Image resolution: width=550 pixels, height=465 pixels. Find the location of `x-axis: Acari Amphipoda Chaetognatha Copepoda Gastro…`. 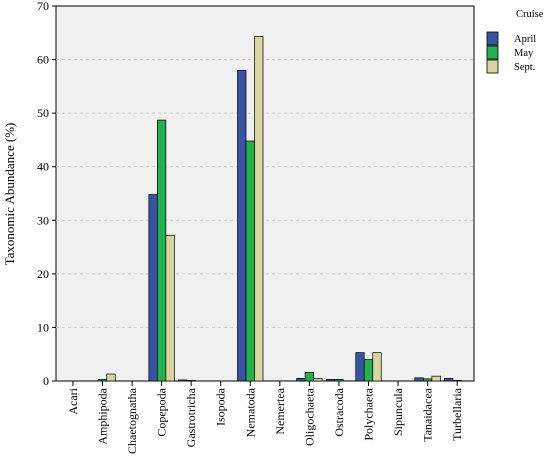

x-axis: Acari Amphipoda Chaetognatha Copepoda Gastro… is located at coordinates (265, 417).